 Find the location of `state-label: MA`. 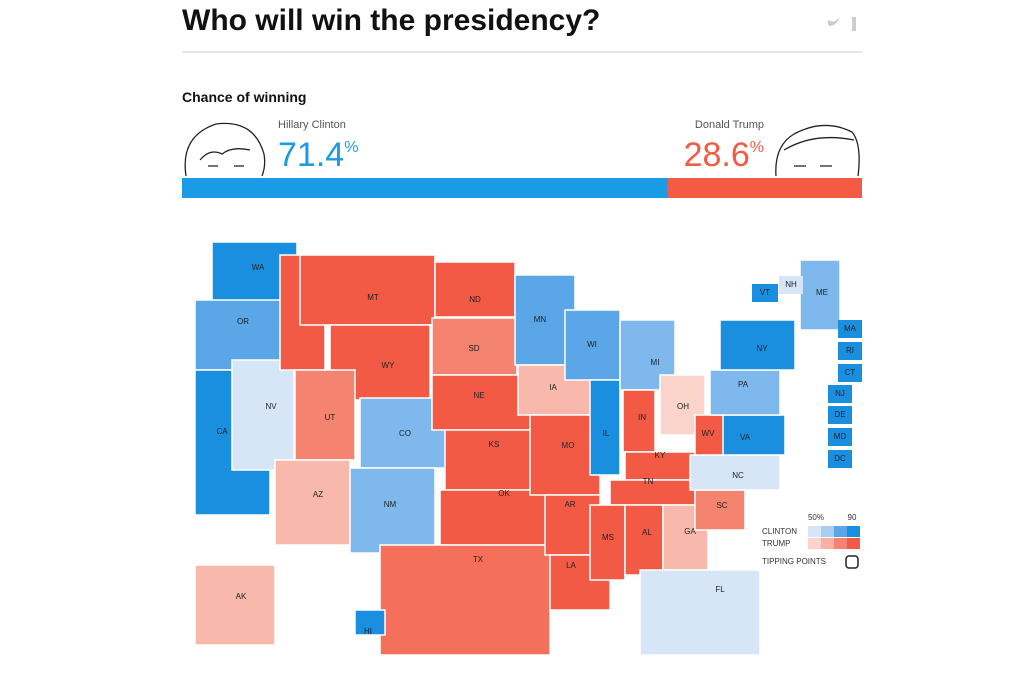

state-label: MA is located at coordinates (850, 328).